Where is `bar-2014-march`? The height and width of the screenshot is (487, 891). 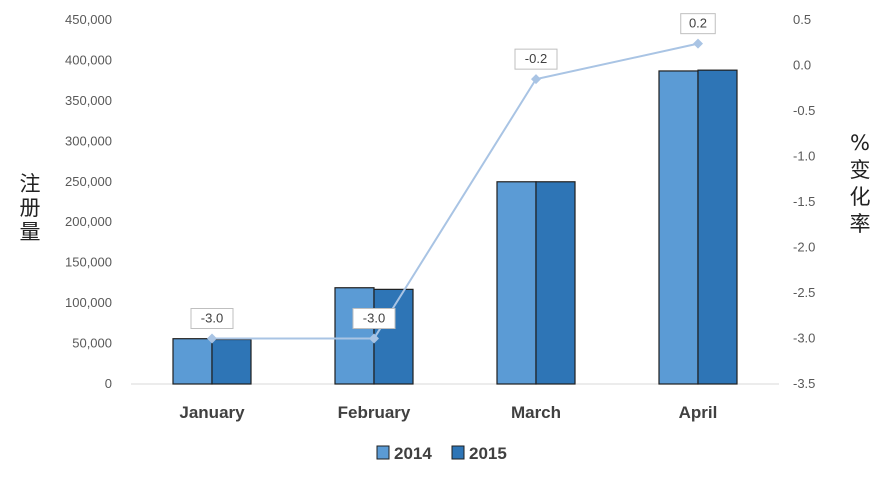
bar-2014-march is located at coordinates (516, 283).